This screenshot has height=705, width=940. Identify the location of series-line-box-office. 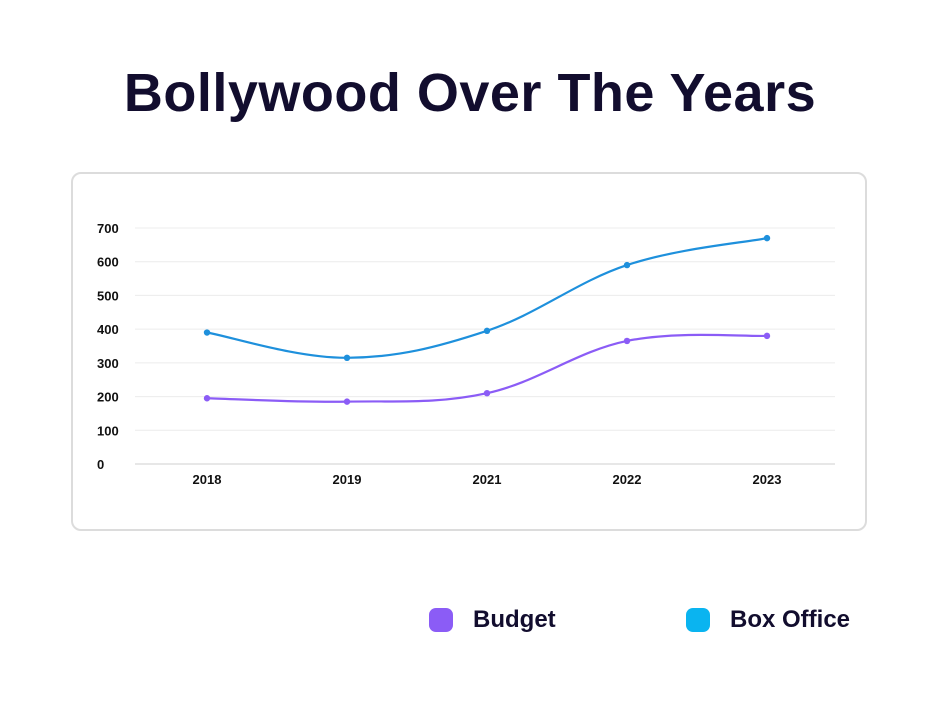
(487, 298).